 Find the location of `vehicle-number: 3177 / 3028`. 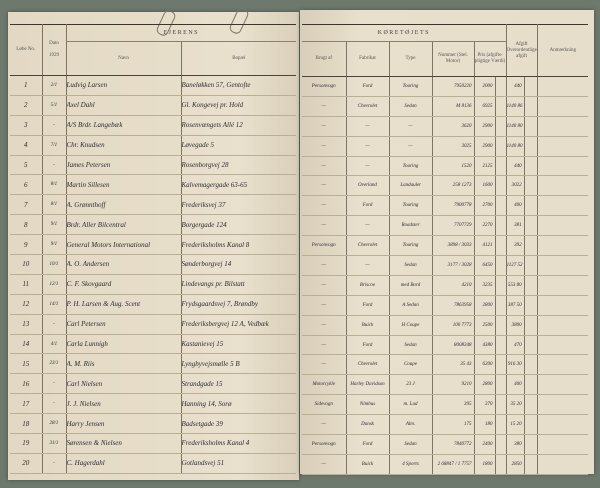

vehicle-number: 3177 / 3028 is located at coordinates (452, 265).